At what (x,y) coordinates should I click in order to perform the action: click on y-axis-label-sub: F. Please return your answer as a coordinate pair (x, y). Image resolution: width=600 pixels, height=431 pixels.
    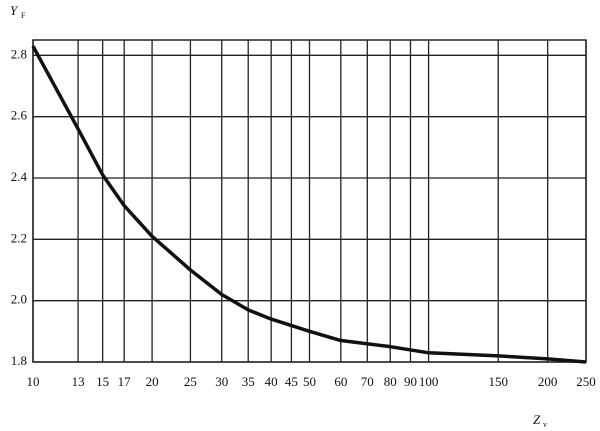
    Looking at the image, I should click on (23, 15).